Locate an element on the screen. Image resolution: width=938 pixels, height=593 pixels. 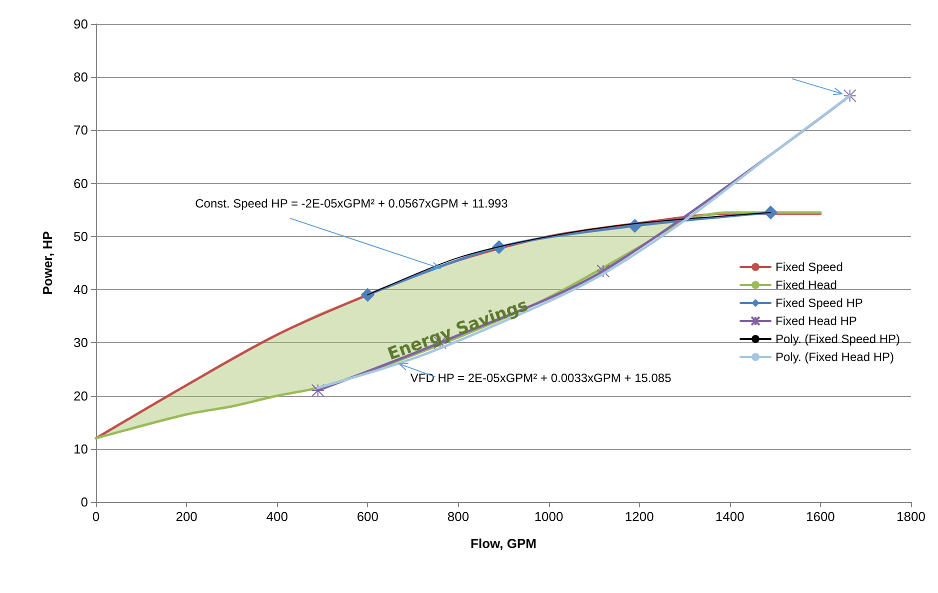
legend-label: Poly. (Fixed Head HP) is located at coordinates (835, 357).